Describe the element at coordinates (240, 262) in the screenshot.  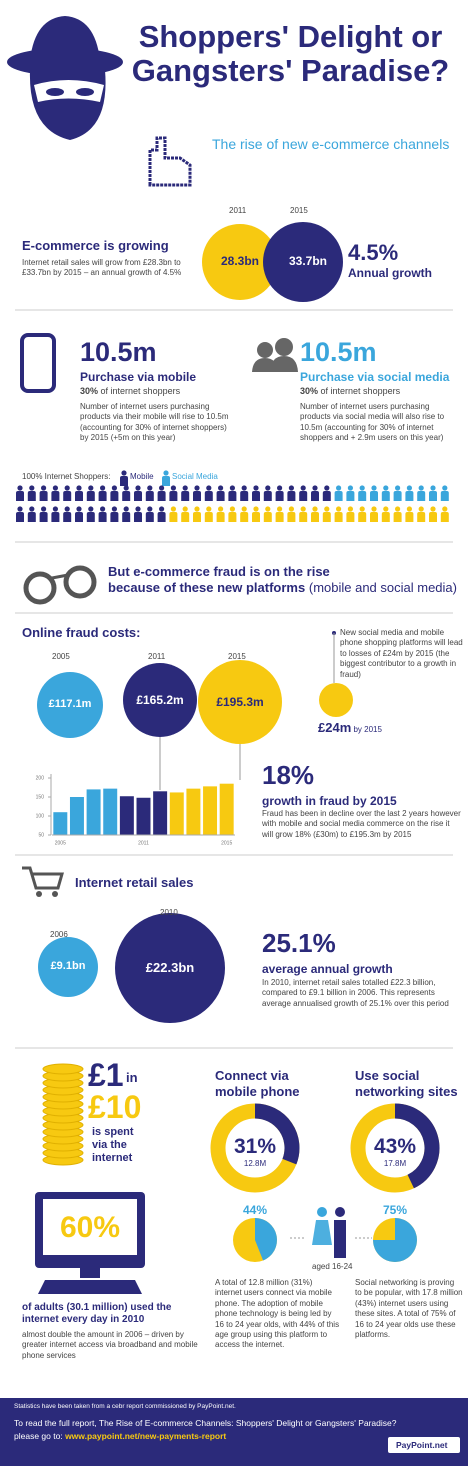
I see `circle-2011` at that location.